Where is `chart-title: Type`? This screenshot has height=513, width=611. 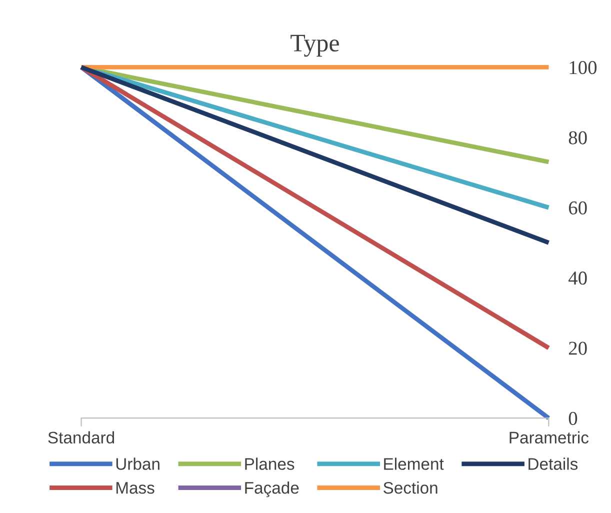
chart-title: Type is located at coordinates (314, 45).